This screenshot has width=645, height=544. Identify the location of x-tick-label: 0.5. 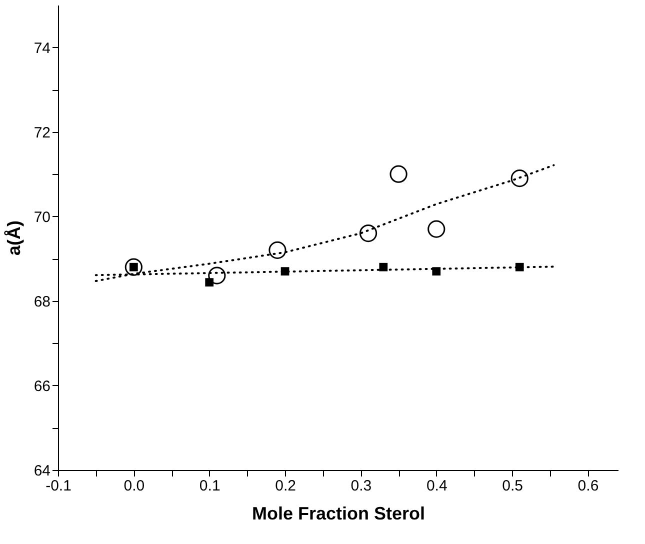
(512, 486).